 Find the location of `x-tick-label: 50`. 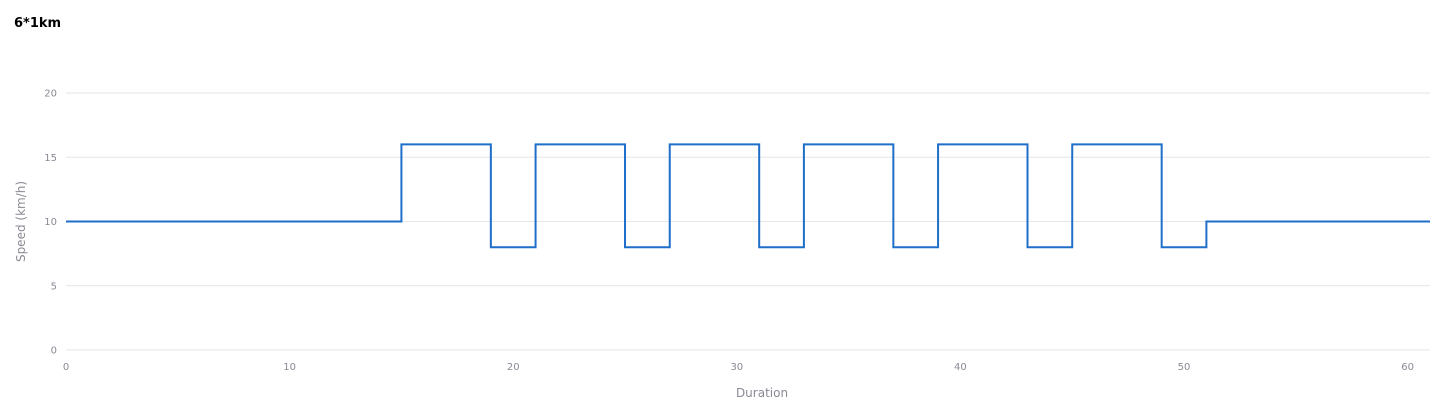

x-tick-label: 50 is located at coordinates (1184, 367).